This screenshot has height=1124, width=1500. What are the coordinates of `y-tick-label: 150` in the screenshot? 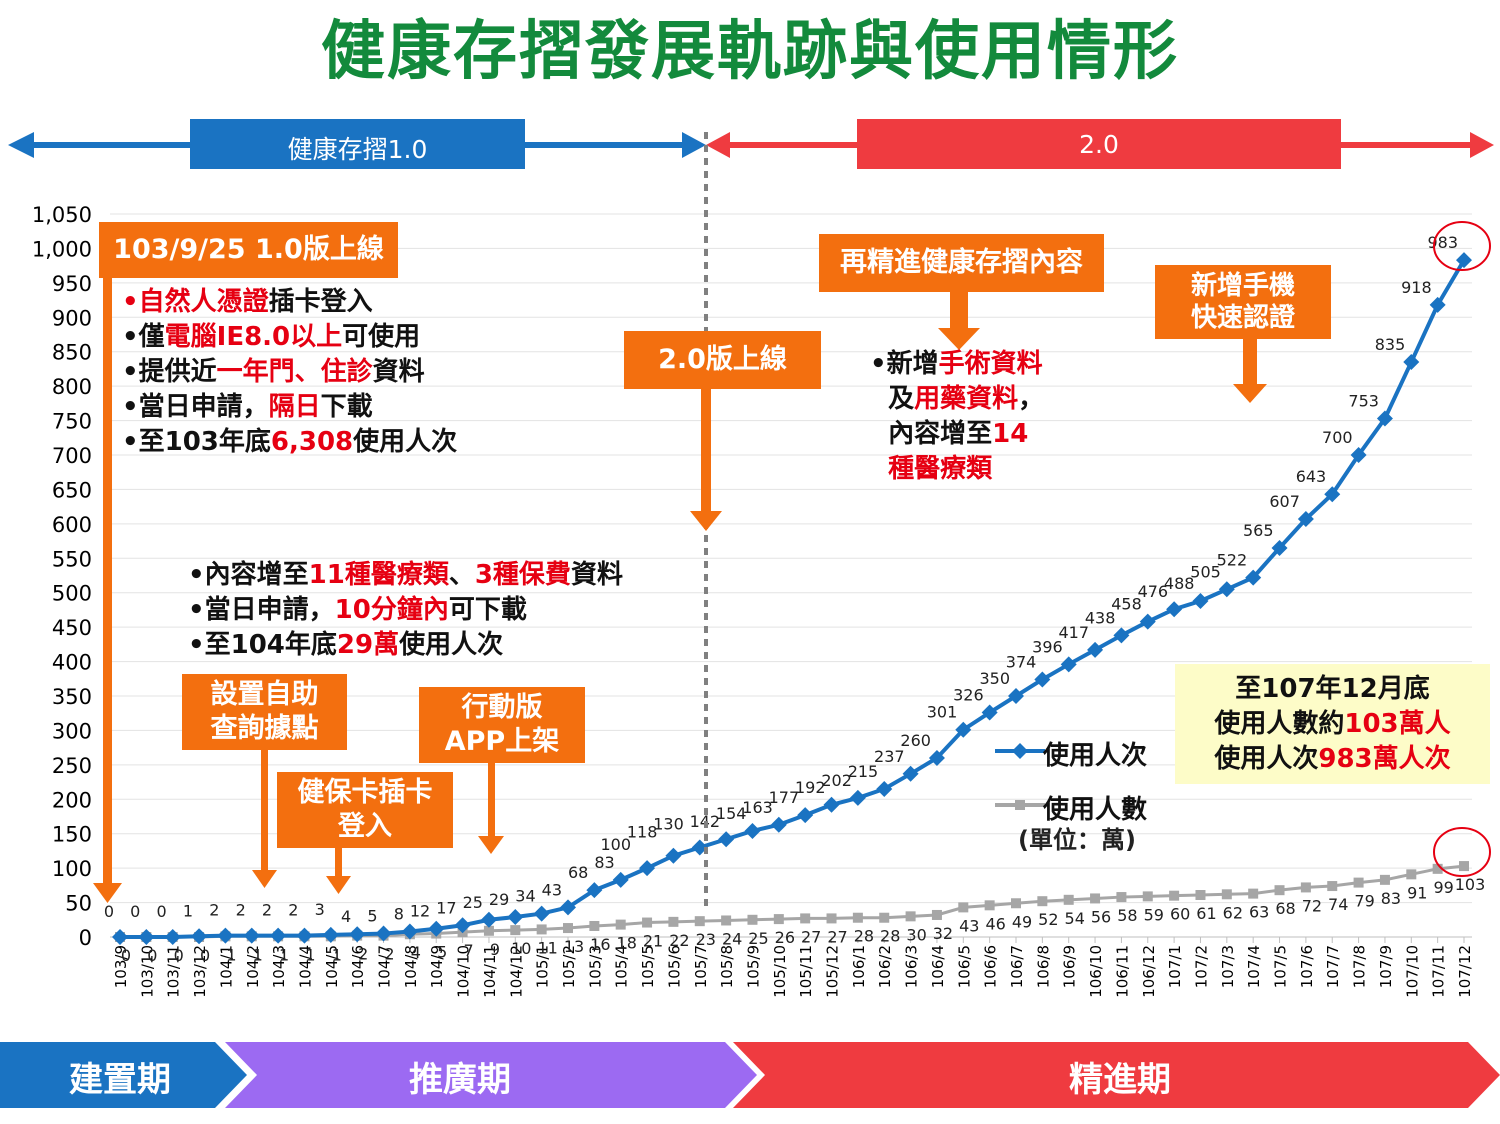 It's located at (72, 835).